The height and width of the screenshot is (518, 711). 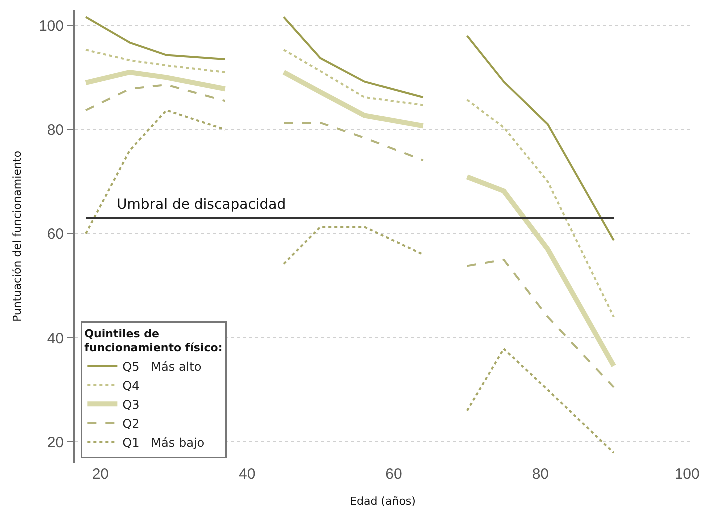 I want to click on legend-label: Q1 Más bajo, so click(x=163, y=443).